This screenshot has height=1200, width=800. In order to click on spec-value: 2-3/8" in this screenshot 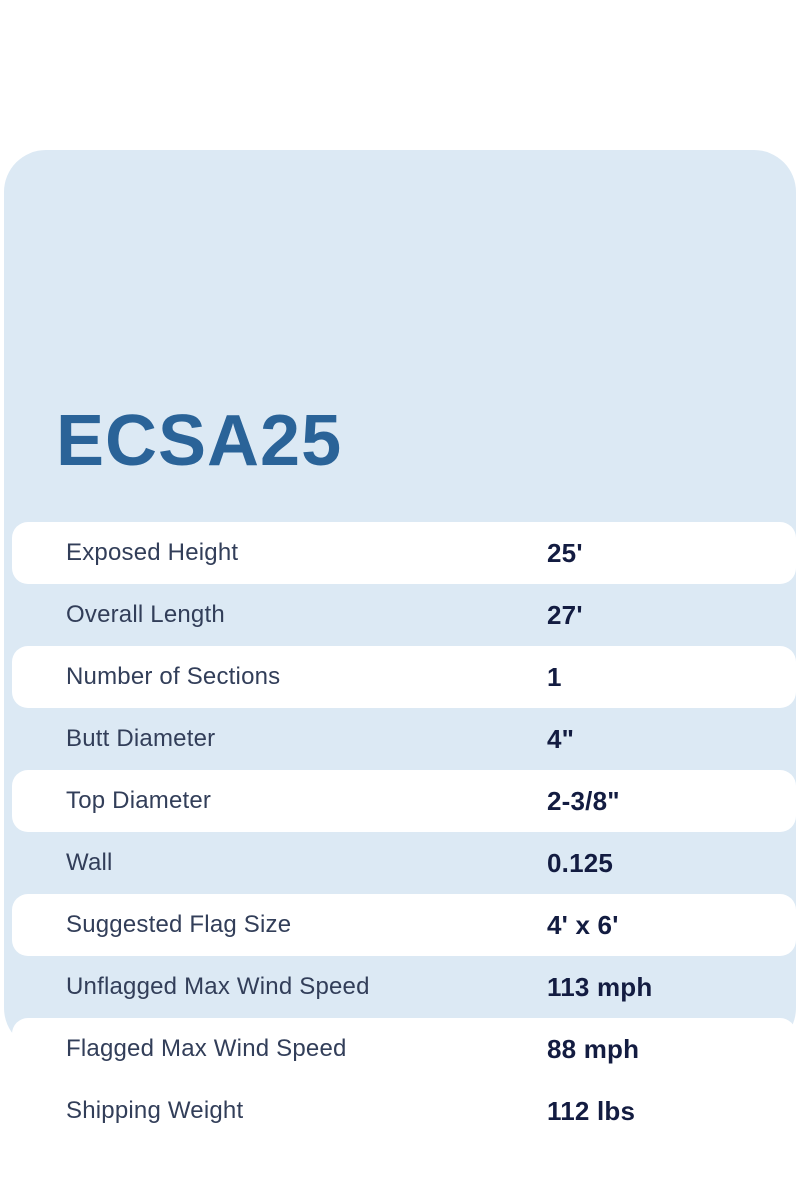, I will do `click(583, 800)`.